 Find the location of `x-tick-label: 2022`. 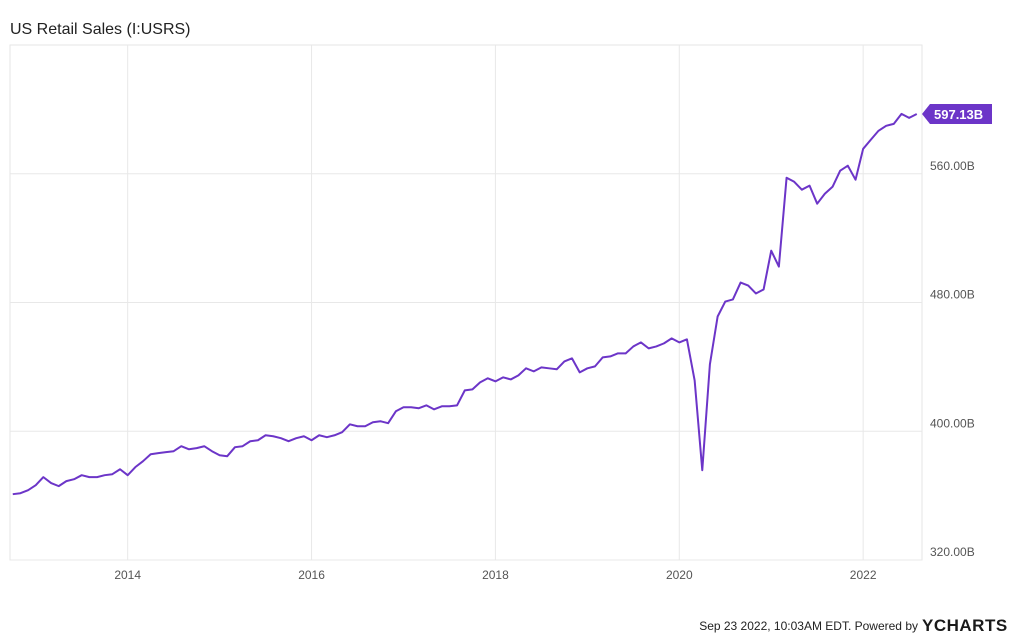

x-tick-label: 2022 is located at coordinates (863, 575).